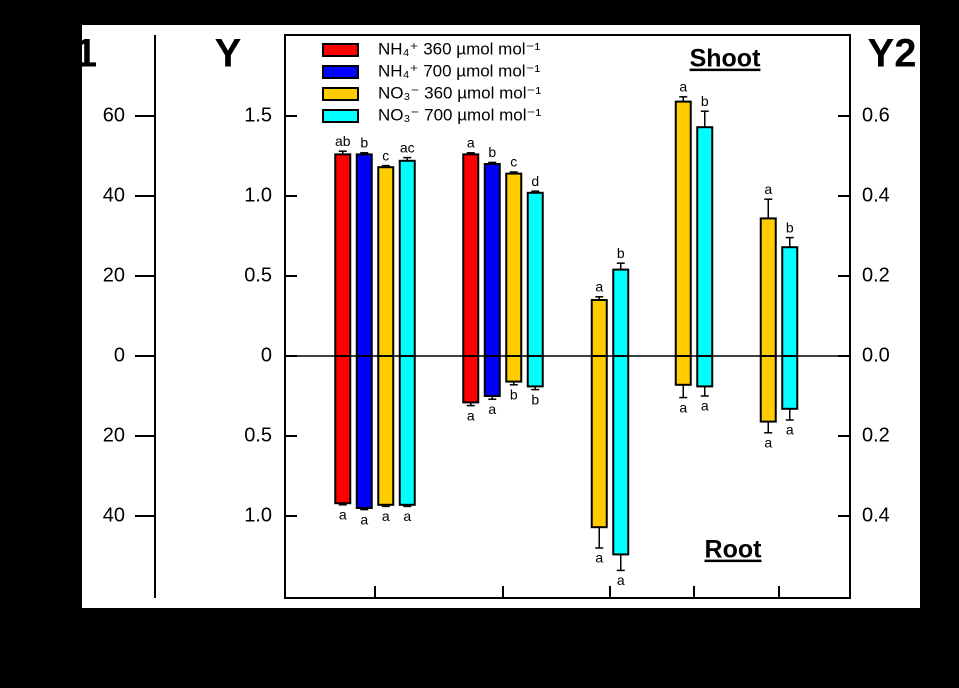 The width and height of the screenshot is (959, 688). What do you see at coordinates (228, 54) in the screenshot?
I see `y-axis-title: Y` at bounding box center [228, 54].